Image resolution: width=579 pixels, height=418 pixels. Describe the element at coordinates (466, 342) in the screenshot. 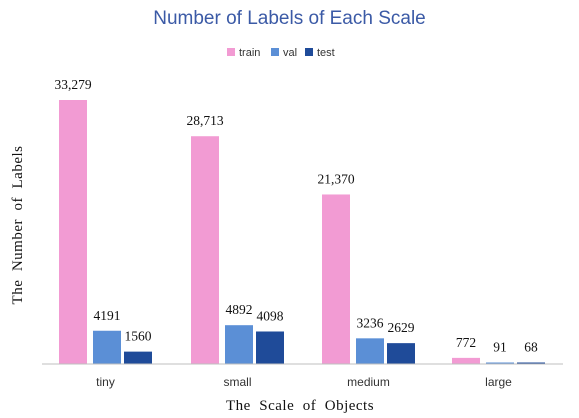

I see `value-label-train-large: 772` at that location.